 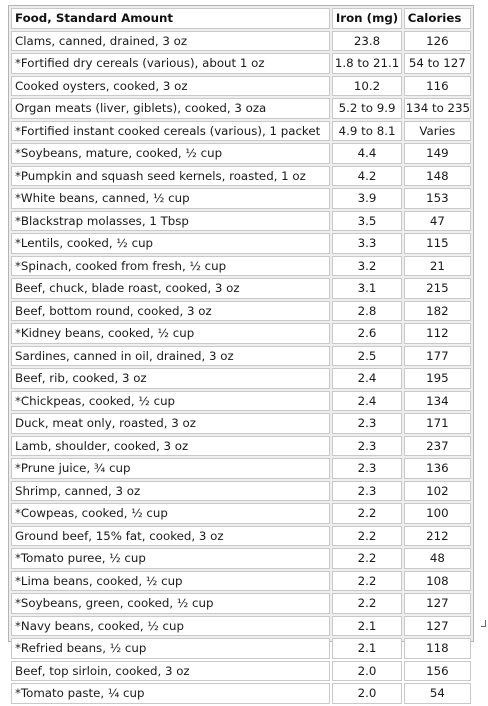 I want to click on cell-iron: 5.2 to 9.9, so click(x=367, y=108).